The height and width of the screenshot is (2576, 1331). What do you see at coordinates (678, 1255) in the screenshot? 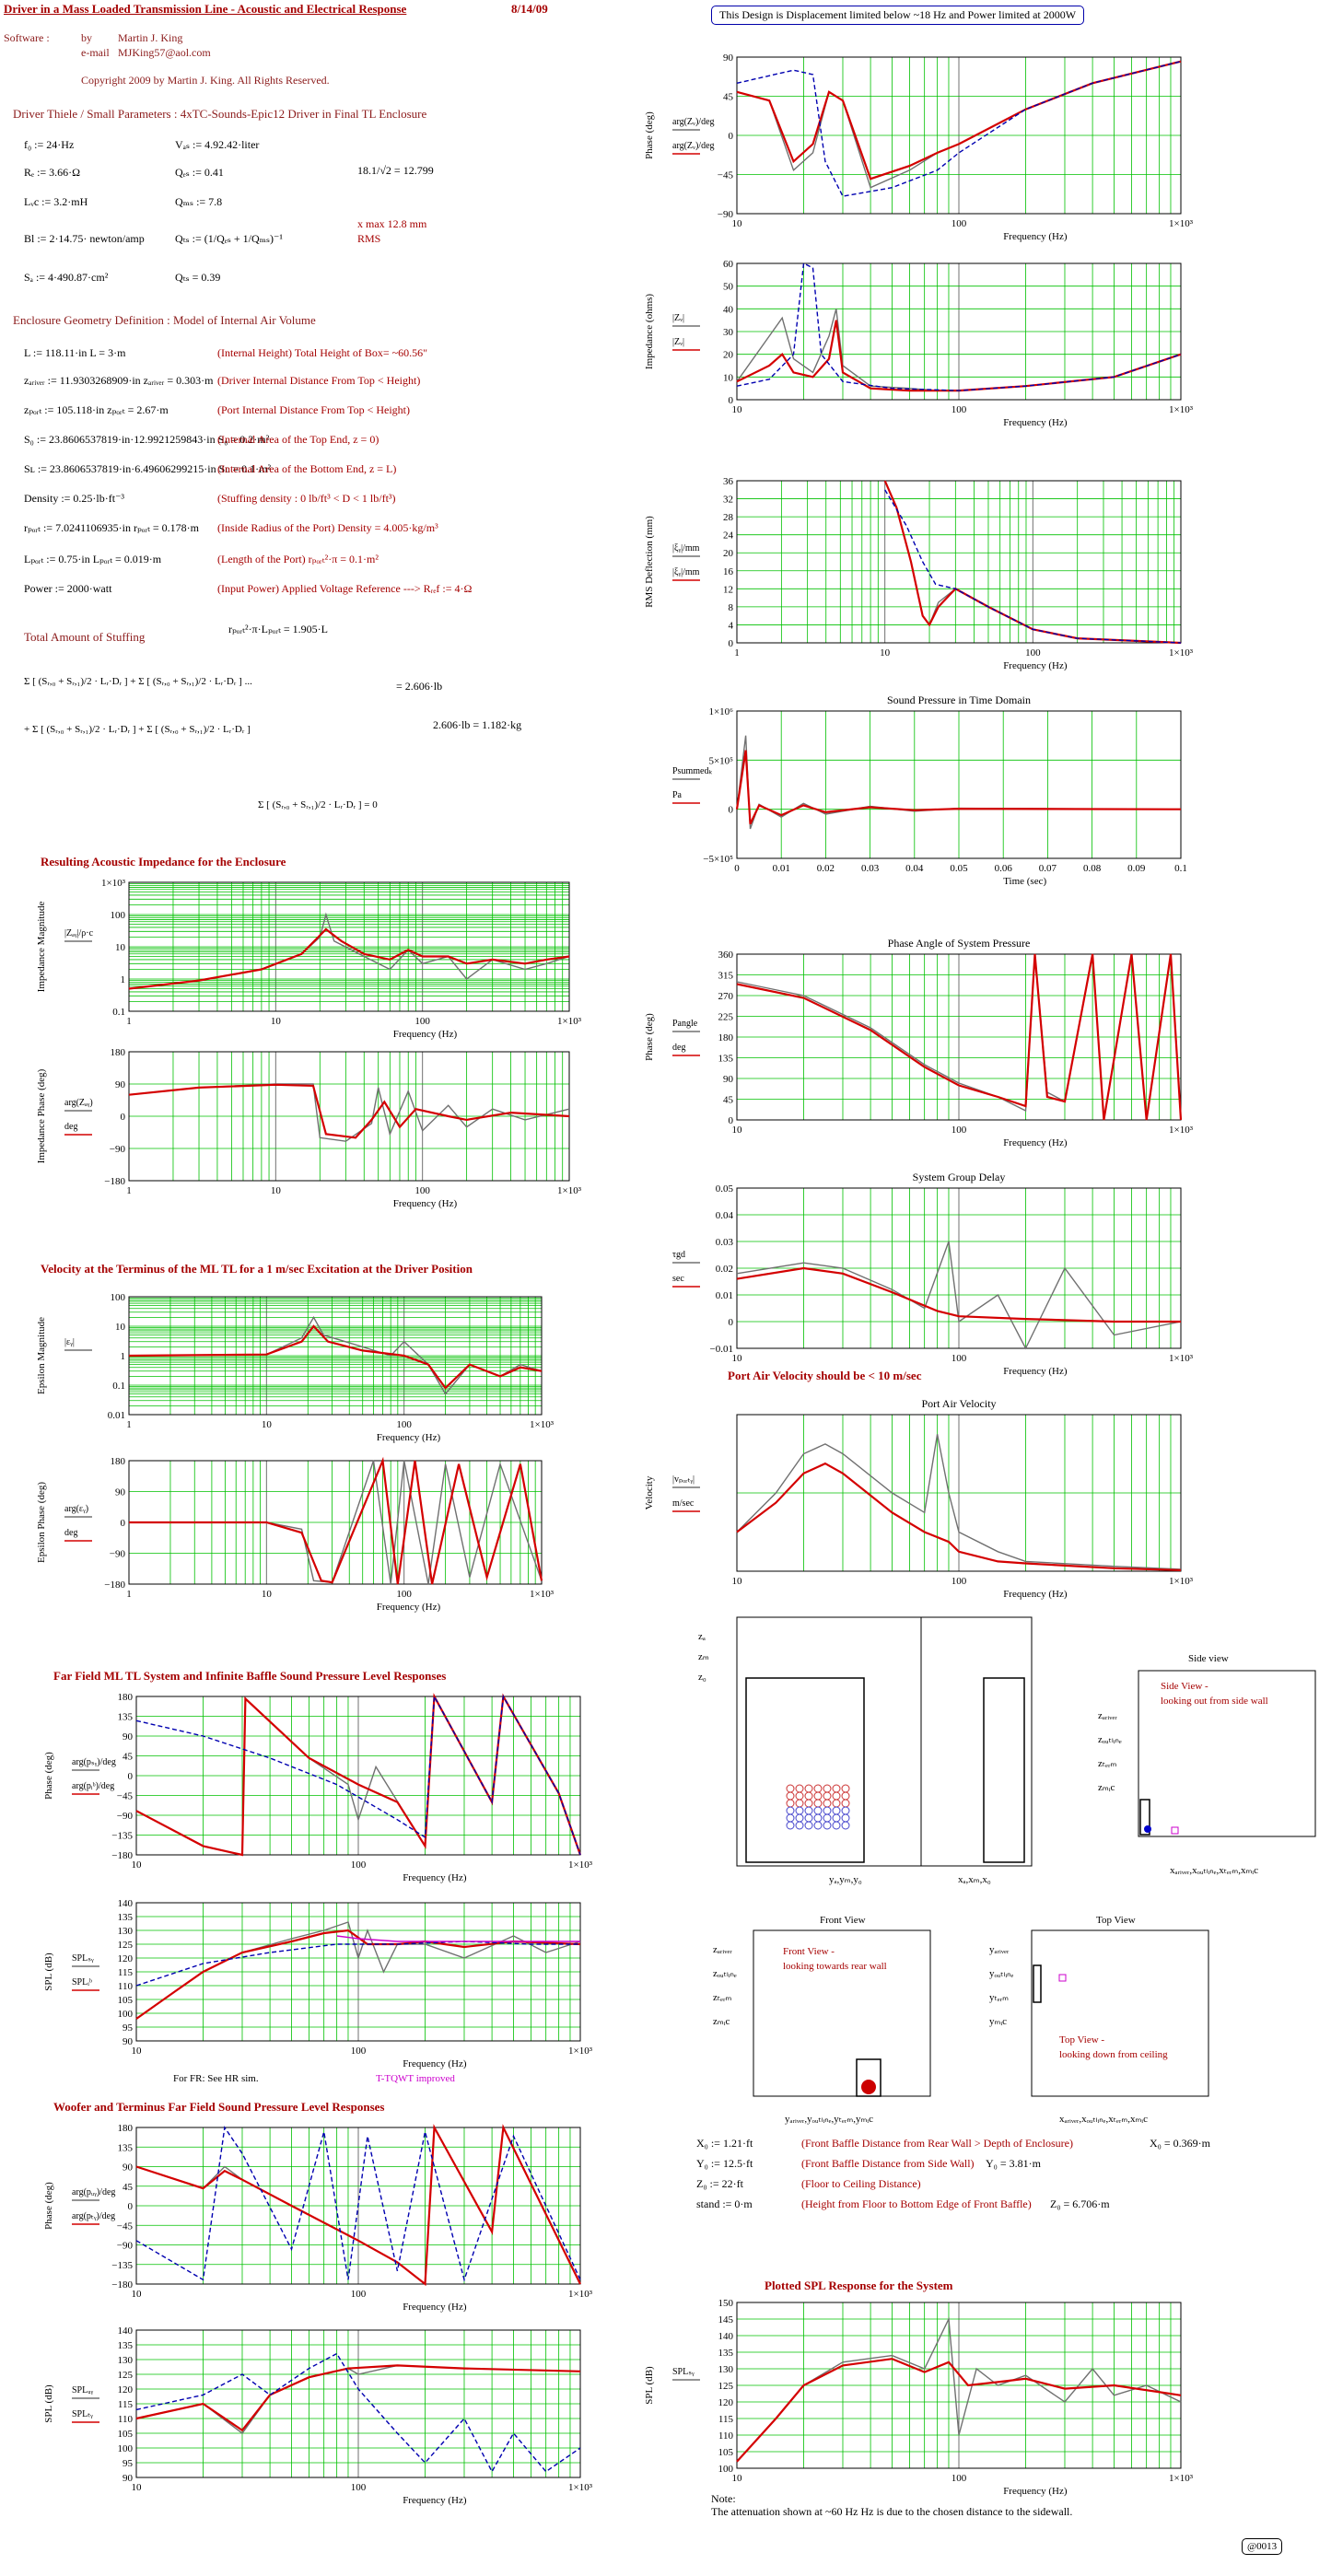
I see `legend-entry: τgd` at bounding box center [678, 1255].